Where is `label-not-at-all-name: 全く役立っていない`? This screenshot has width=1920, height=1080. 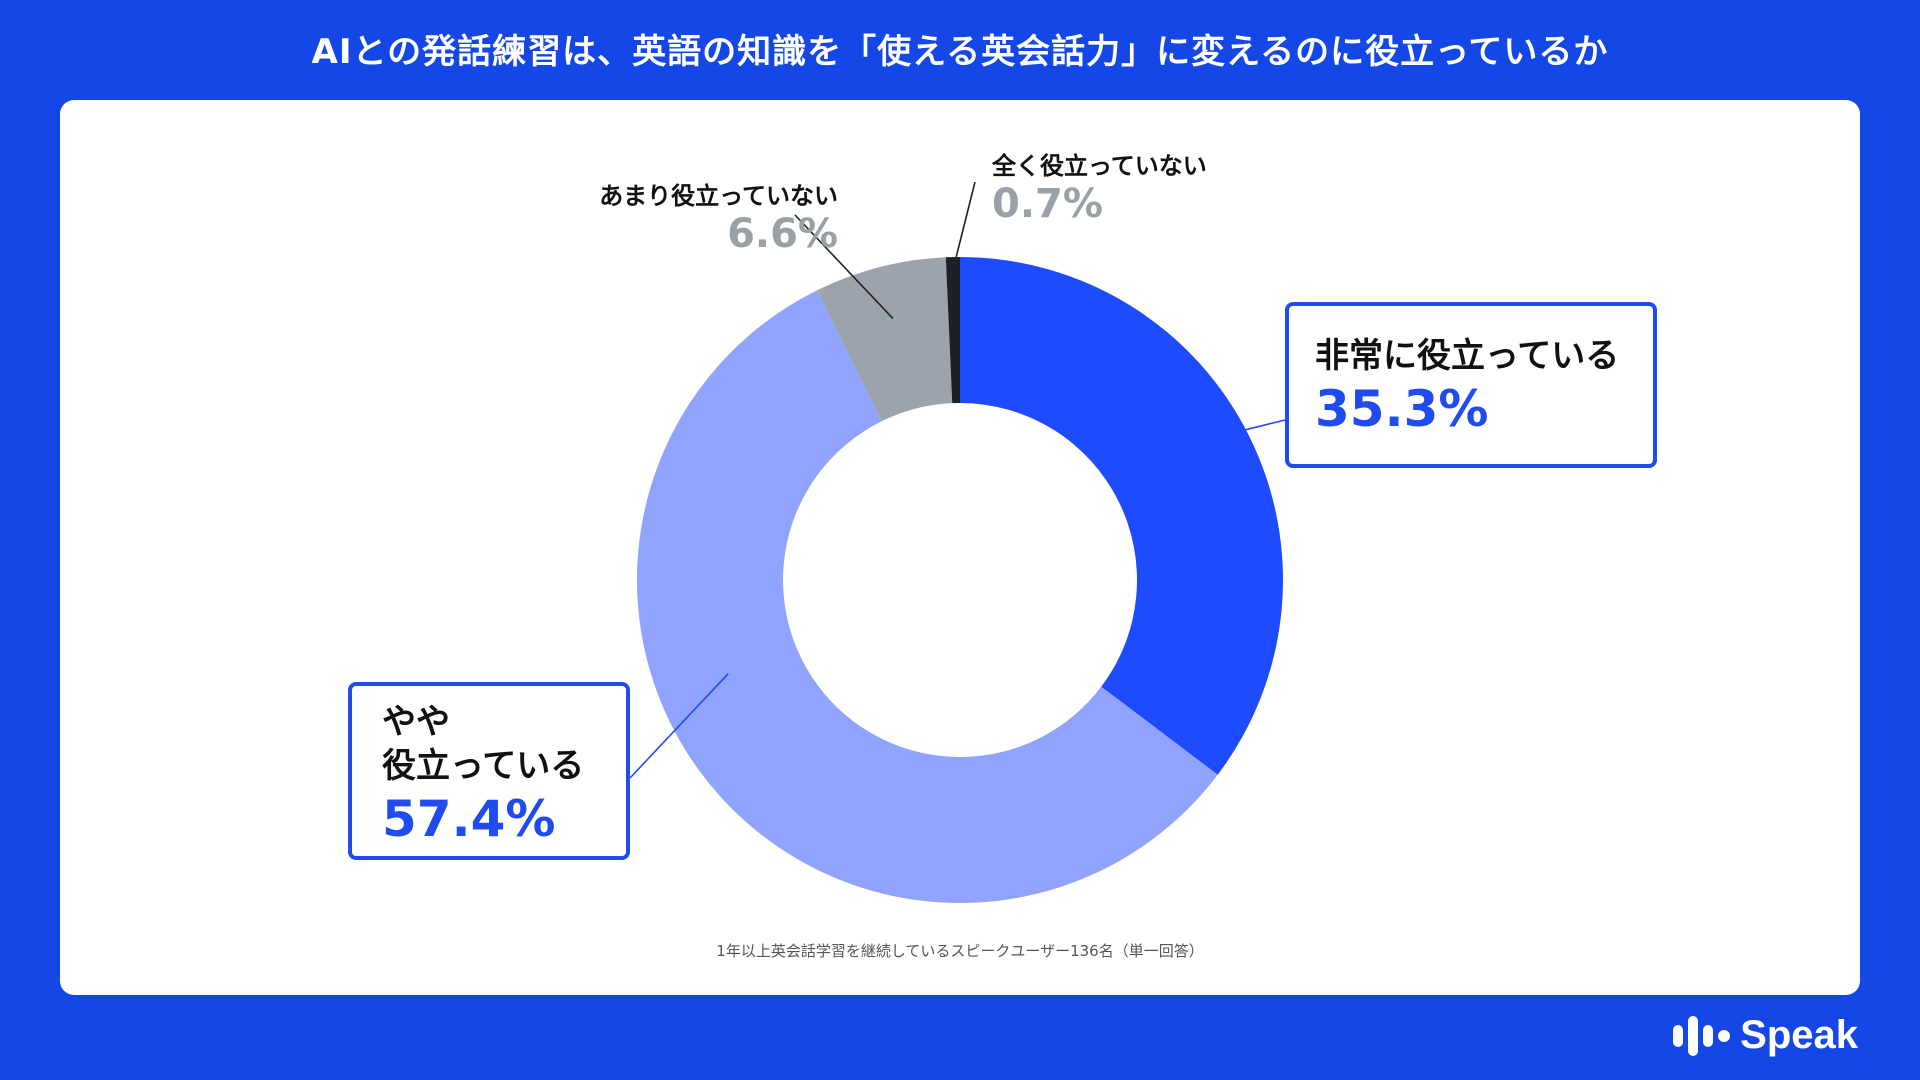 label-not-at-all-name: 全く役立っていない is located at coordinates (1099, 166).